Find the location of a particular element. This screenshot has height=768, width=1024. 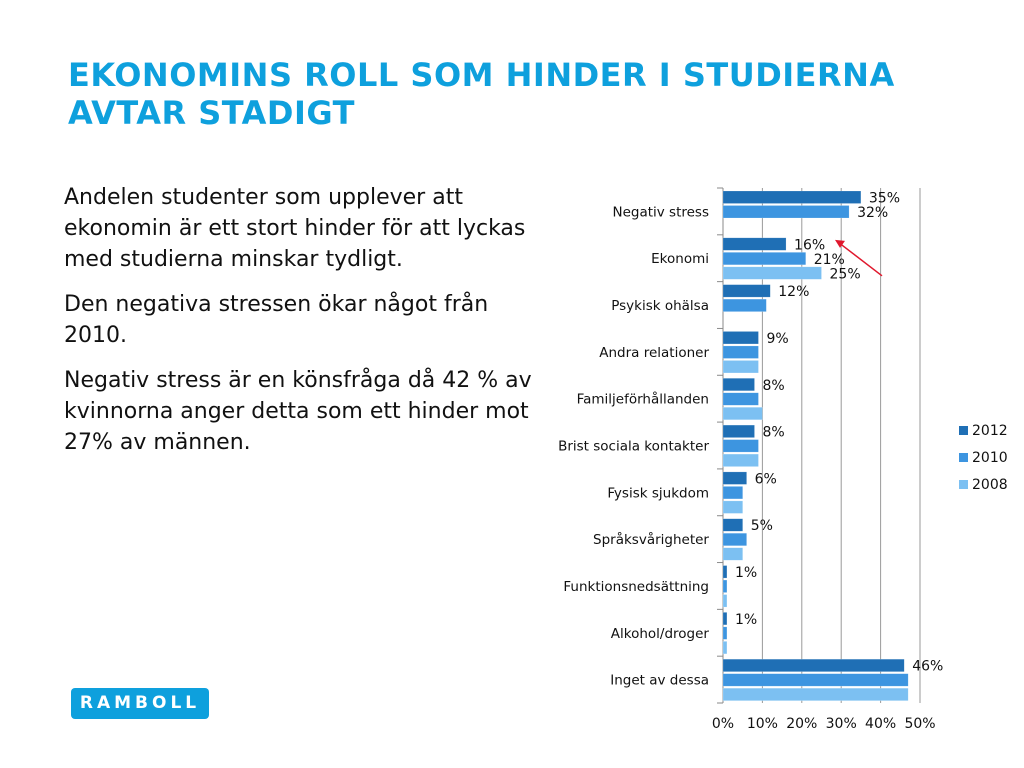

data-label: 12% is located at coordinates (793, 292).